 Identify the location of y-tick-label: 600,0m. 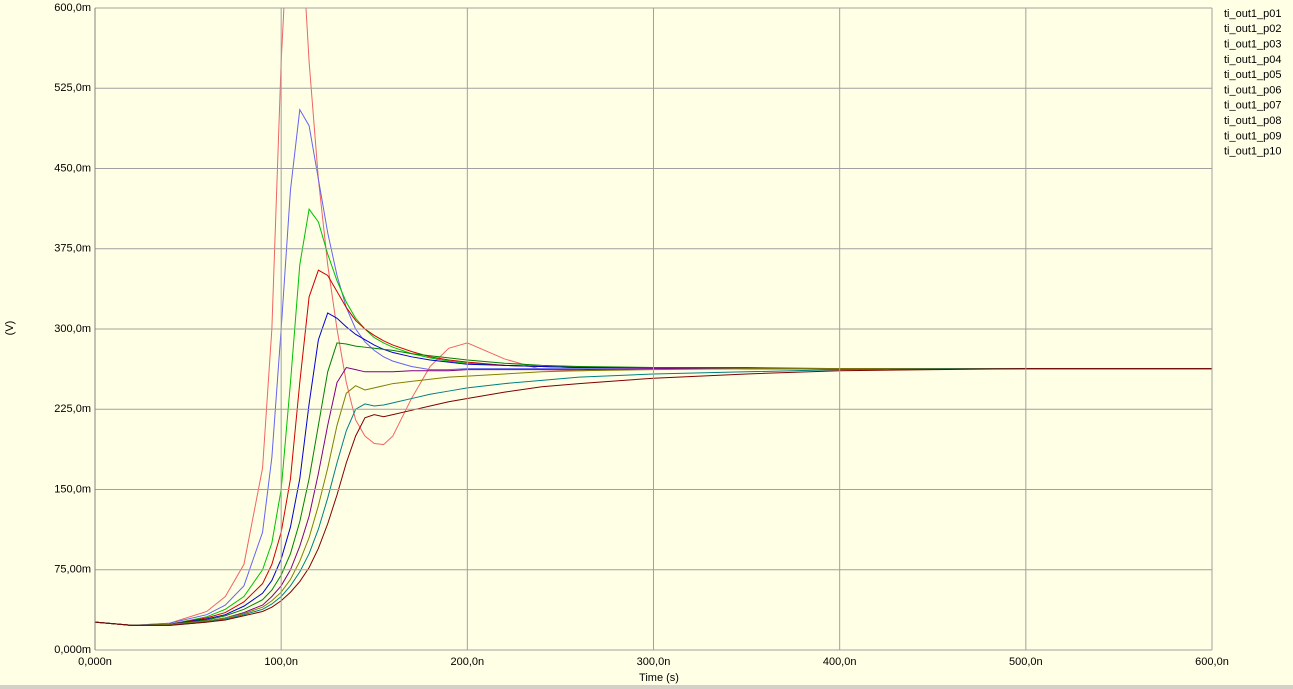
(72, 8).